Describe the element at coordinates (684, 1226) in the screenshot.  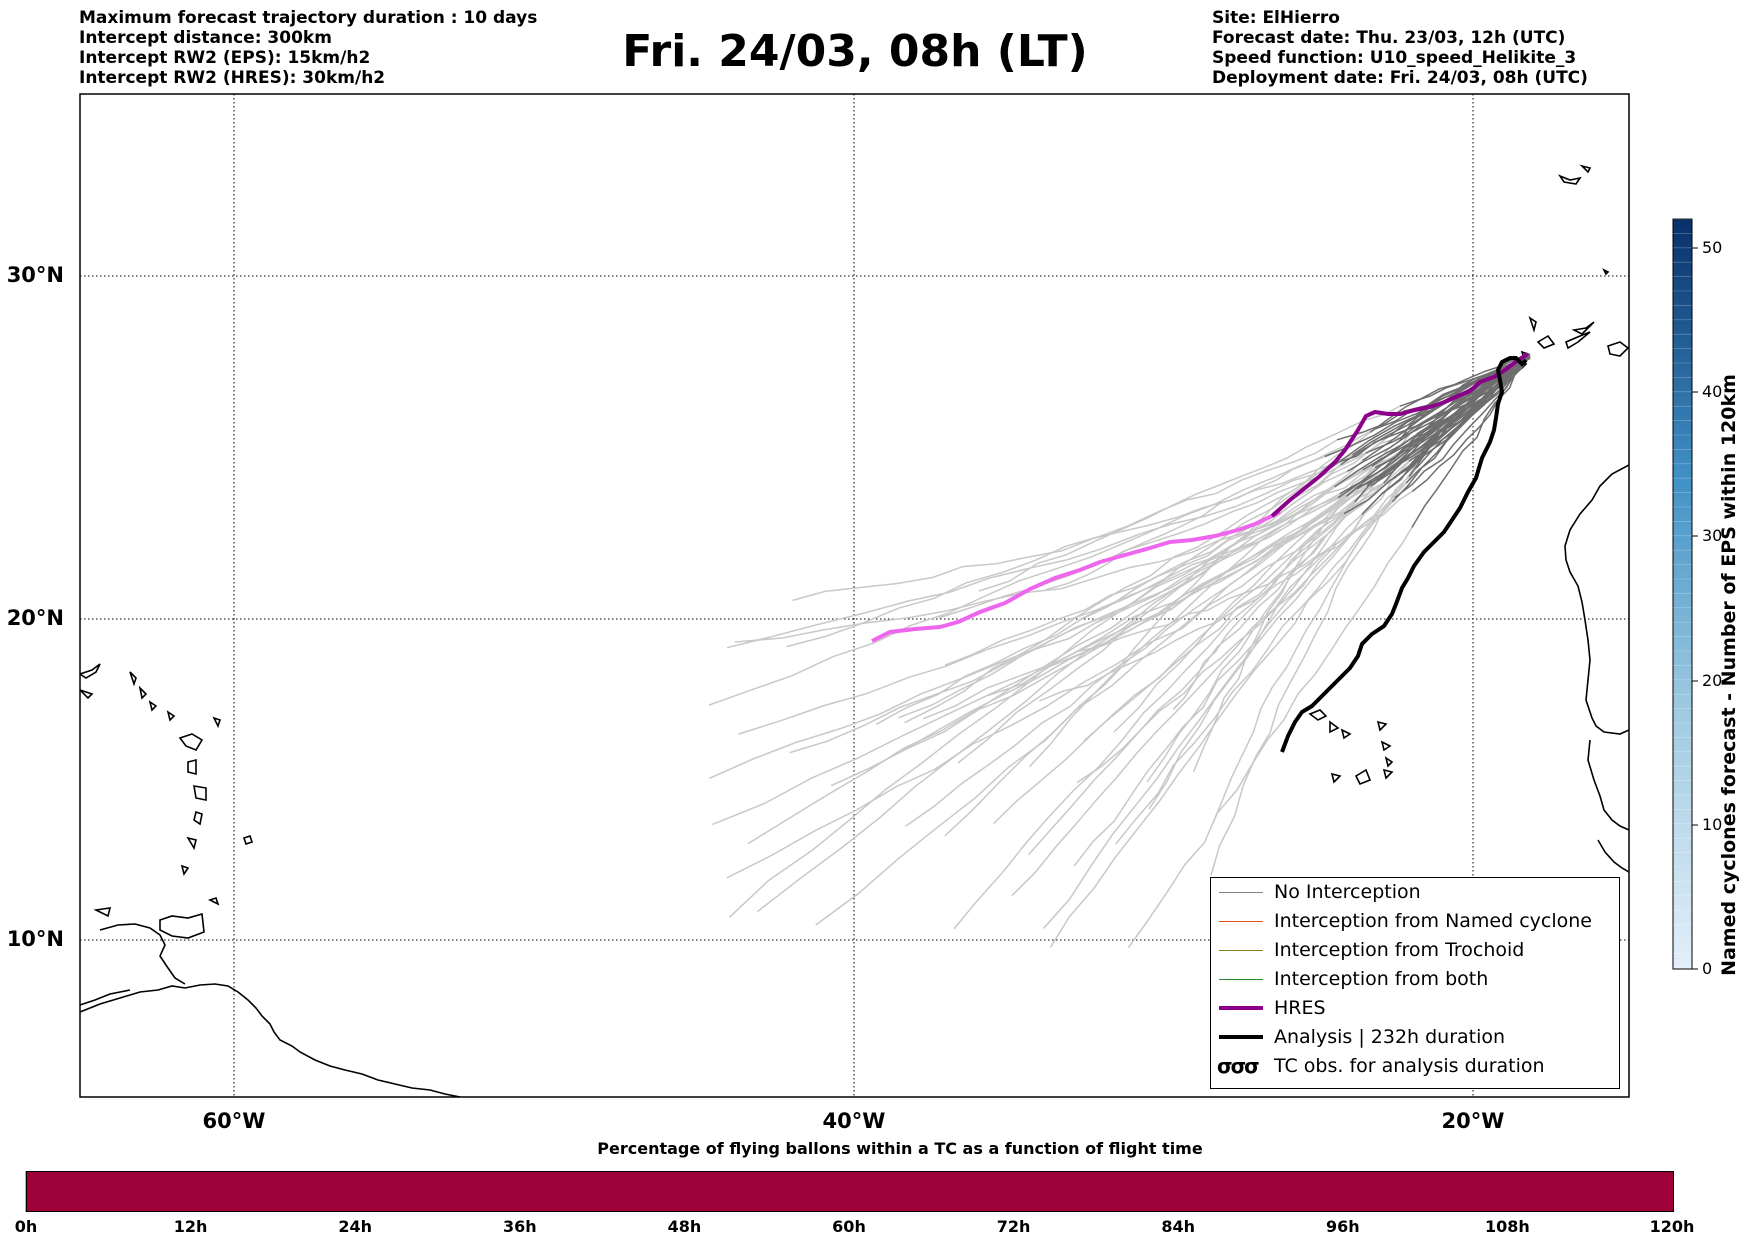
I see `time-tick-label: 48h` at that location.